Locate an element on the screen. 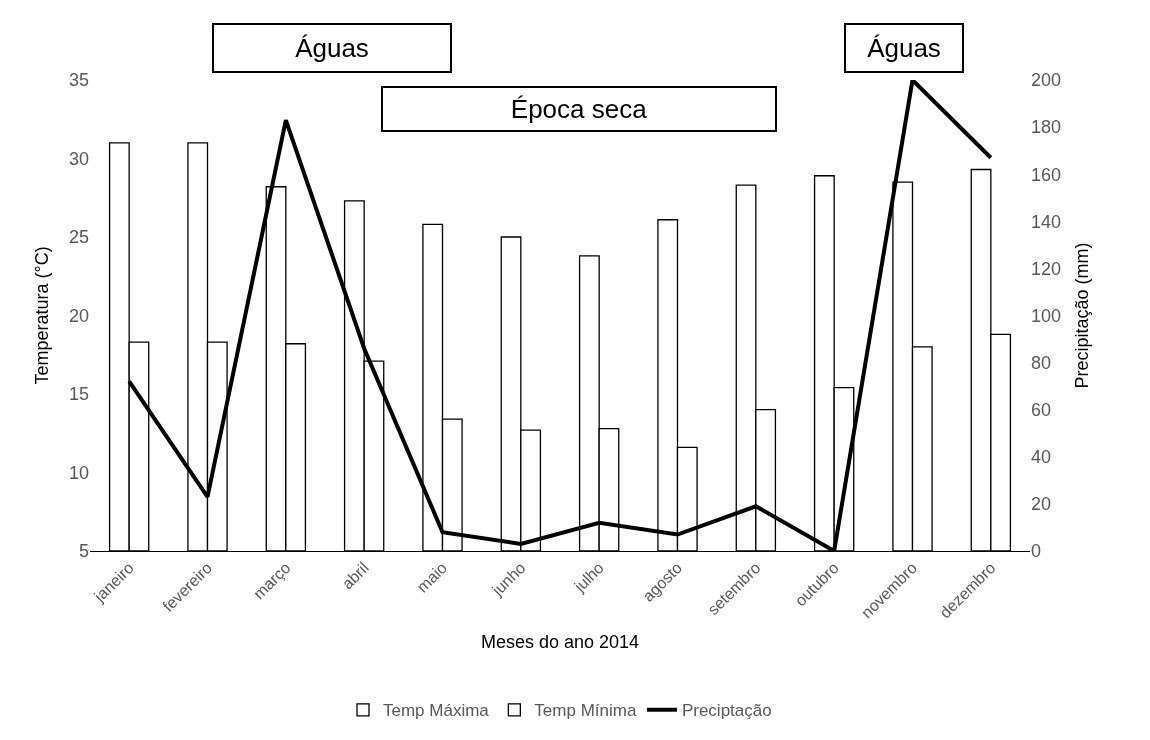  y2-tick-label: 100 is located at coordinates (1046, 315).